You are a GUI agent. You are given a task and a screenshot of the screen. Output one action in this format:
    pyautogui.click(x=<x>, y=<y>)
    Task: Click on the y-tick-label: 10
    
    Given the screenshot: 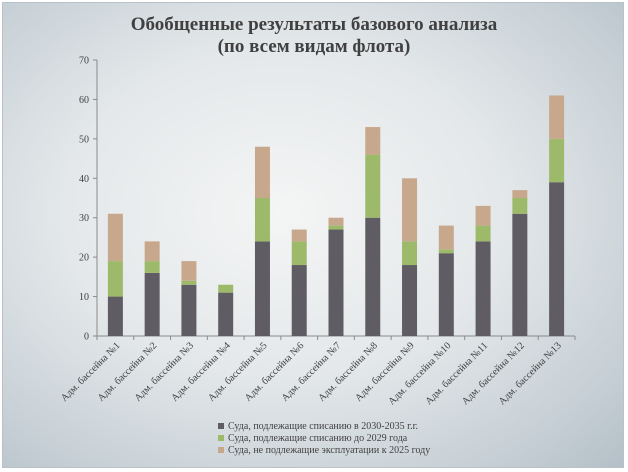 What is the action you would take?
    pyautogui.click(x=84, y=297)
    